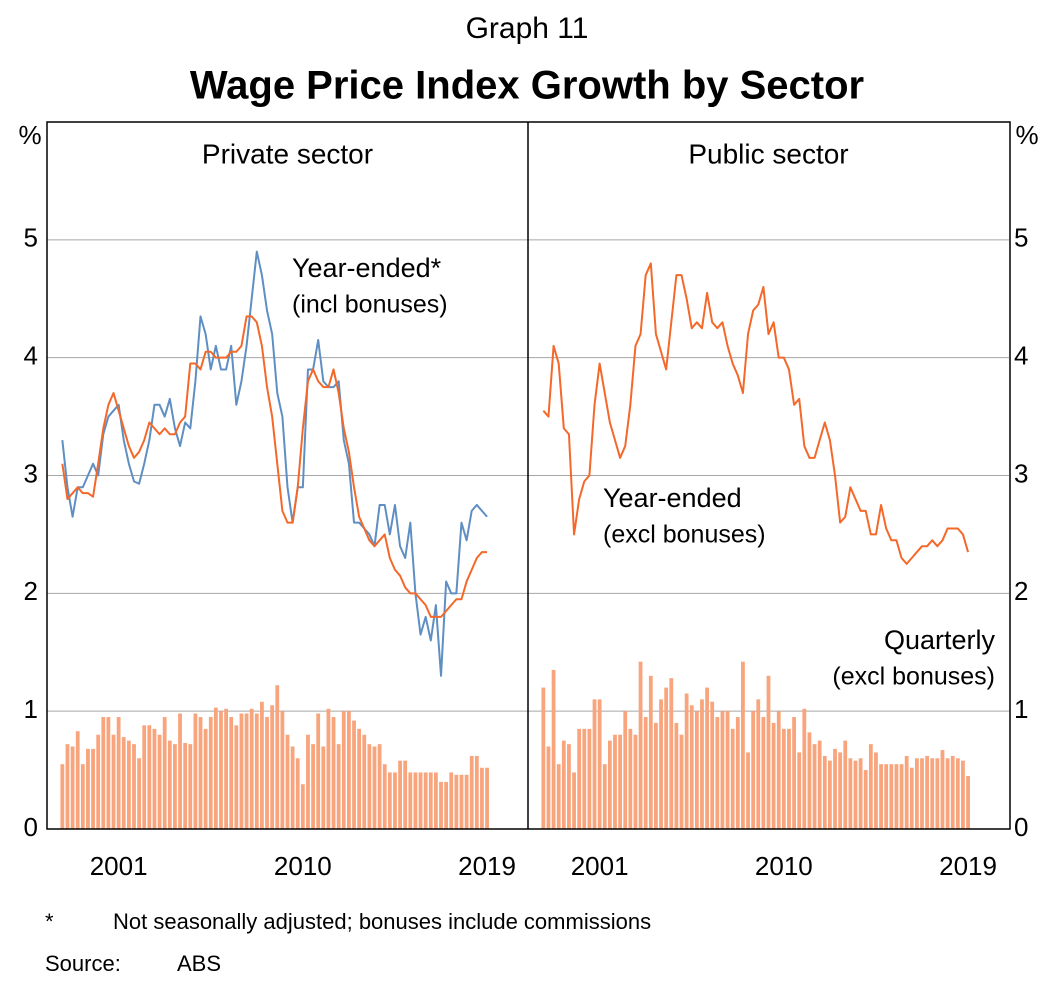  Describe the element at coordinates (119, 866) in the screenshot. I see `x-tick-label: 2001` at that location.